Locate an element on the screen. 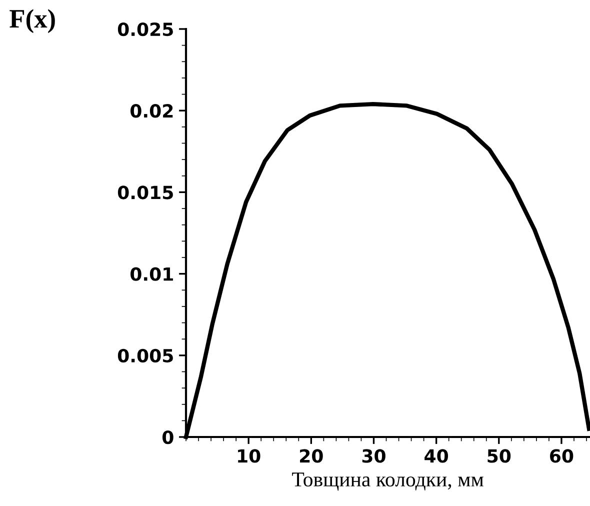 This screenshot has height=506, width=590. x-tick-label: 40 is located at coordinates (436, 456).